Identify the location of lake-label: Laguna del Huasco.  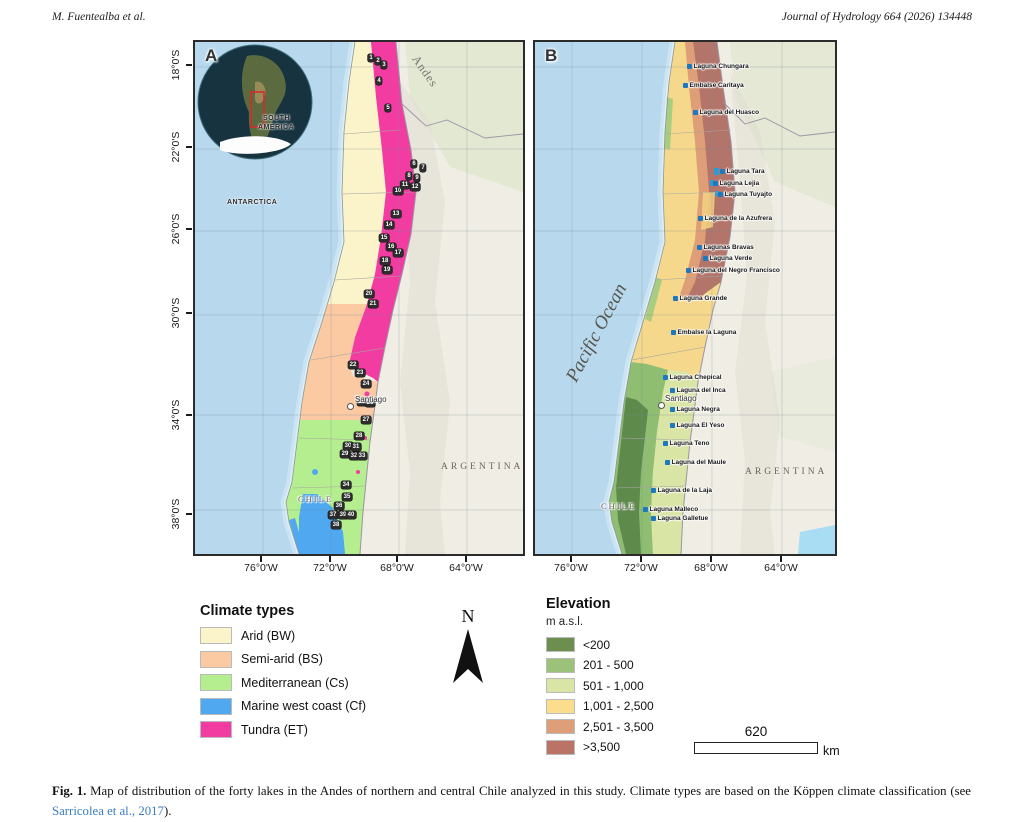
(726, 112).